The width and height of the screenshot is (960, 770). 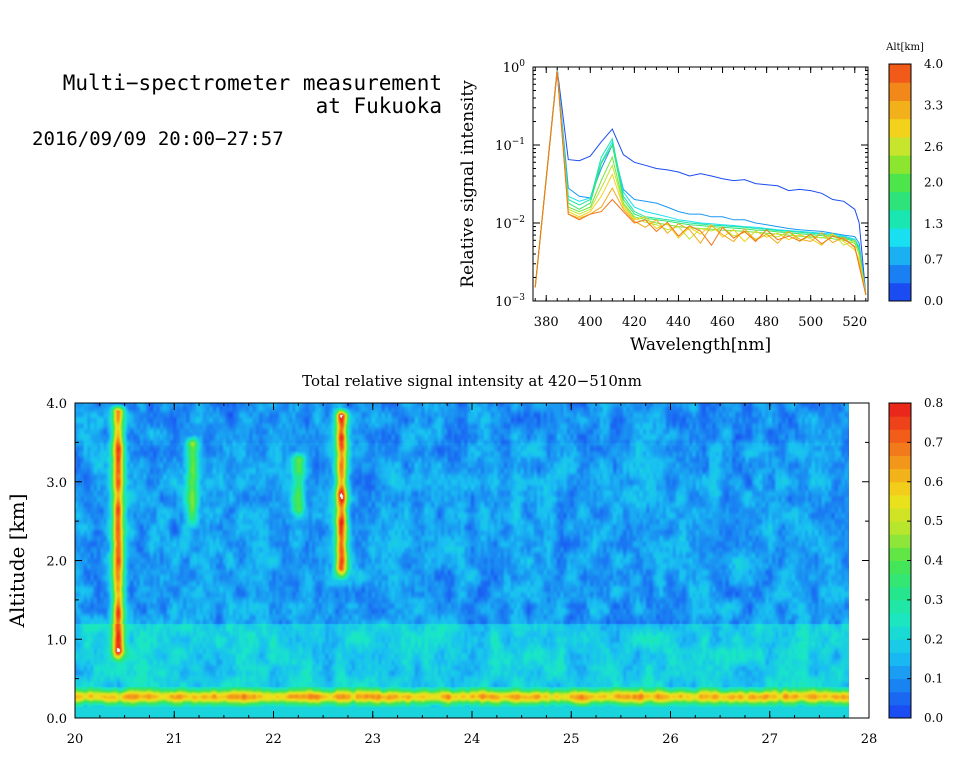 I want to click on intensity-colorbar-tick-label: 0.5, so click(x=933, y=521).